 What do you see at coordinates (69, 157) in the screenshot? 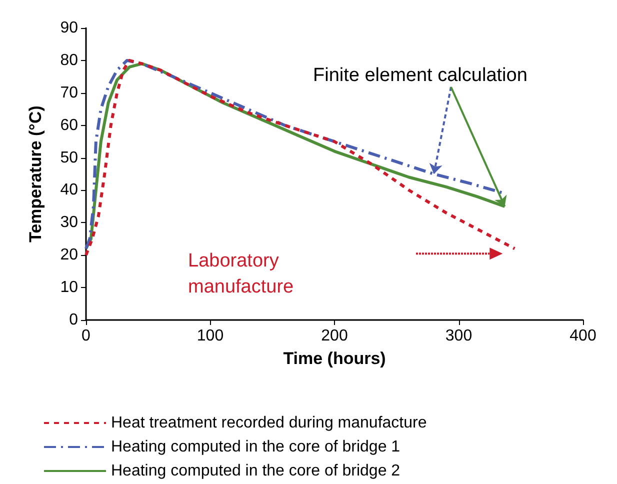
I see `y-tick-label: 50` at bounding box center [69, 157].